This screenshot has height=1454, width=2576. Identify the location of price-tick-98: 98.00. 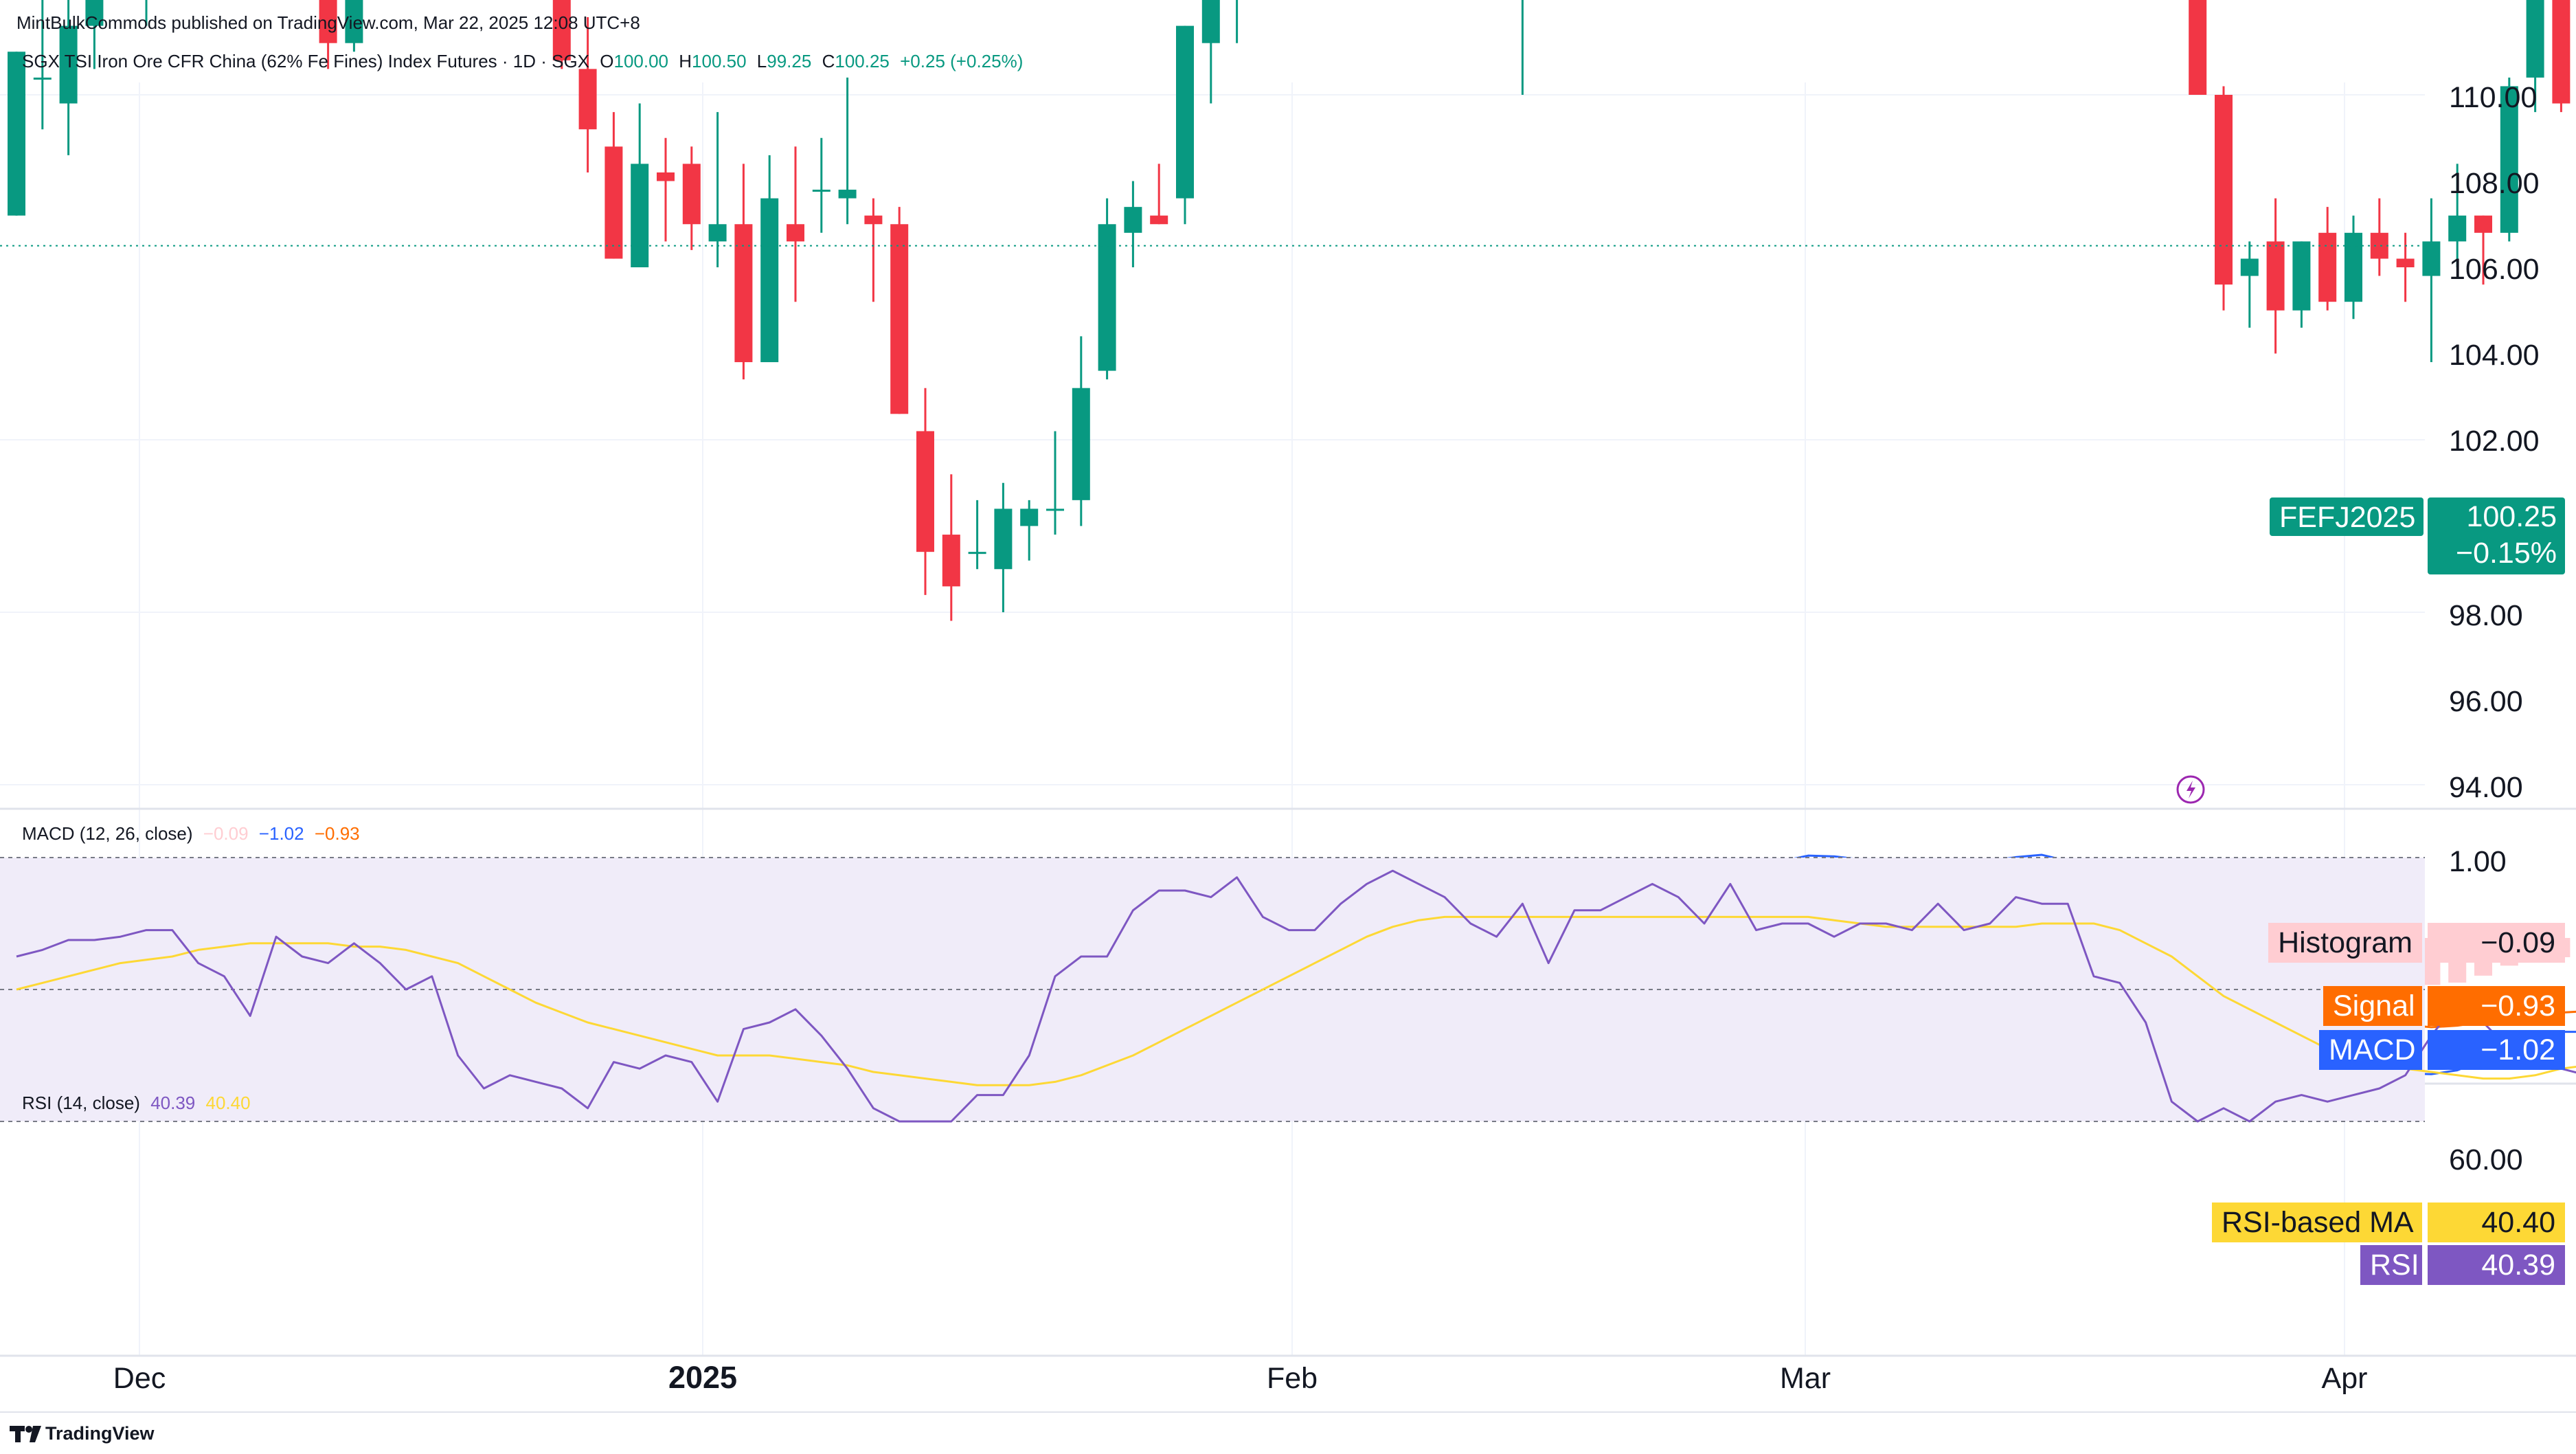
(2486, 615).